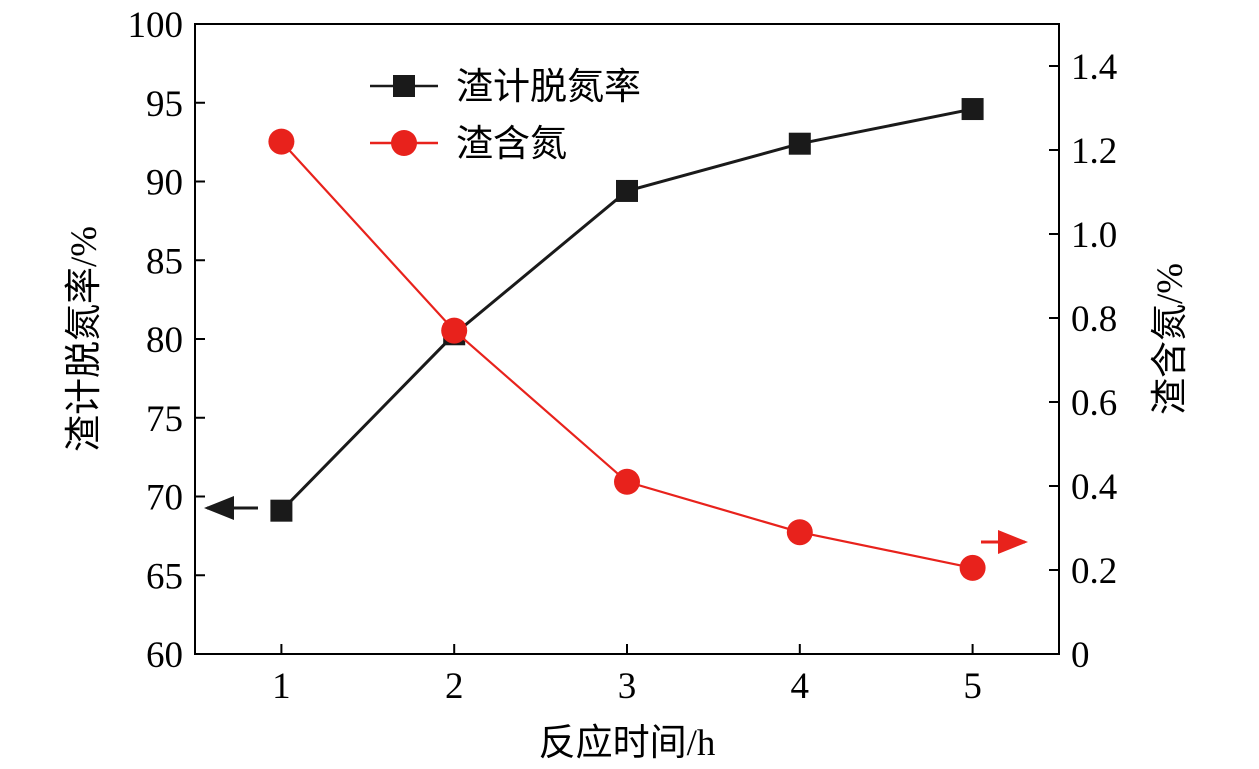 This screenshot has height=769, width=1259. Describe the element at coordinates (1094, 571) in the screenshot. I see `y-right-tick-label: 0.2` at that location.